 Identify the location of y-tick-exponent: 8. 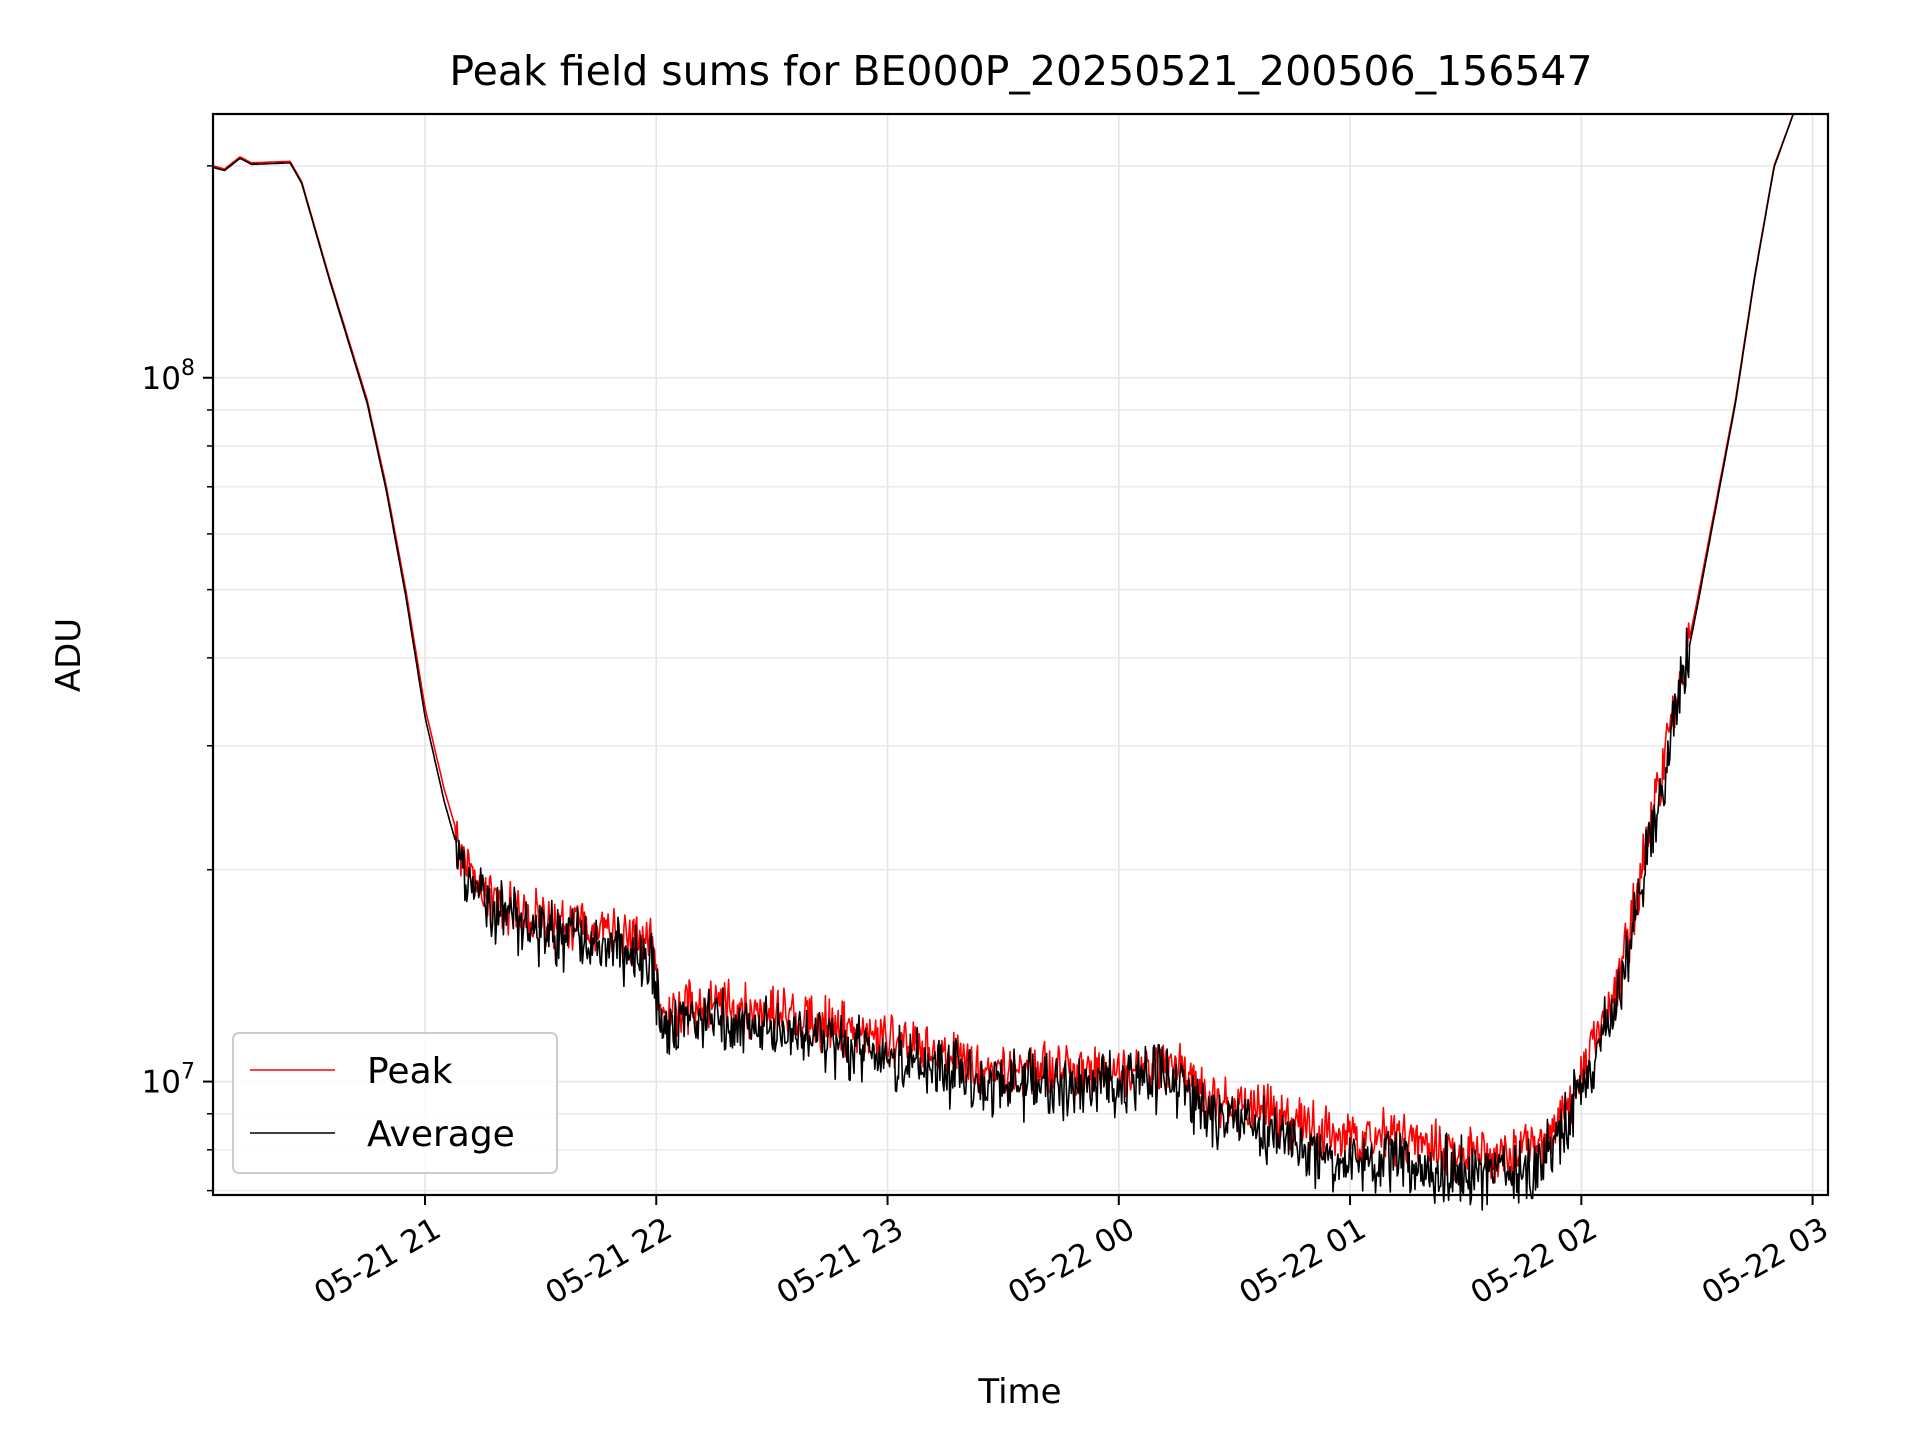
(188, 368).